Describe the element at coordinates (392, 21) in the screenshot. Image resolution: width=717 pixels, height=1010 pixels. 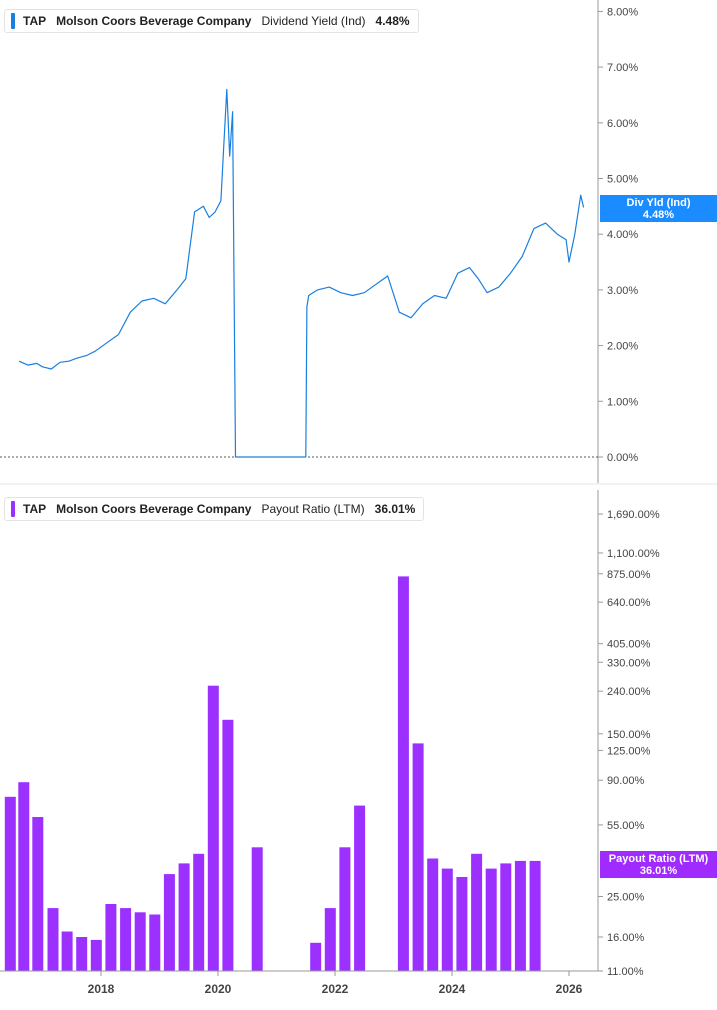
I see `legend-value: 4.48%` at that location.